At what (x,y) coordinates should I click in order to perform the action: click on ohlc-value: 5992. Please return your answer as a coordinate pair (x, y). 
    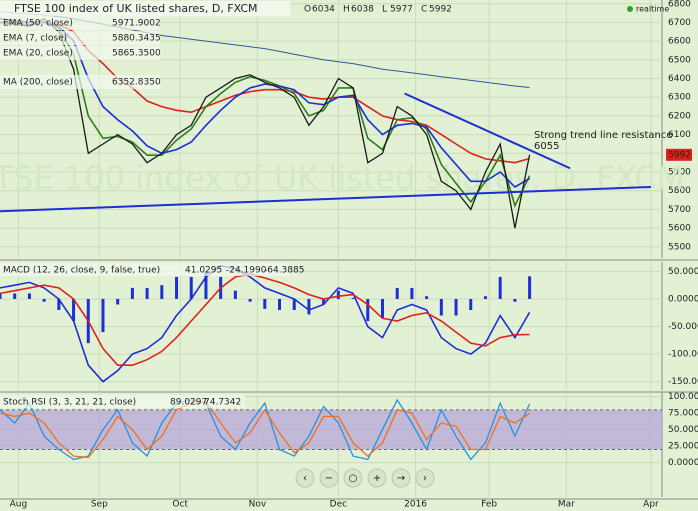
    Looking at the image, I should click on (440, 10).